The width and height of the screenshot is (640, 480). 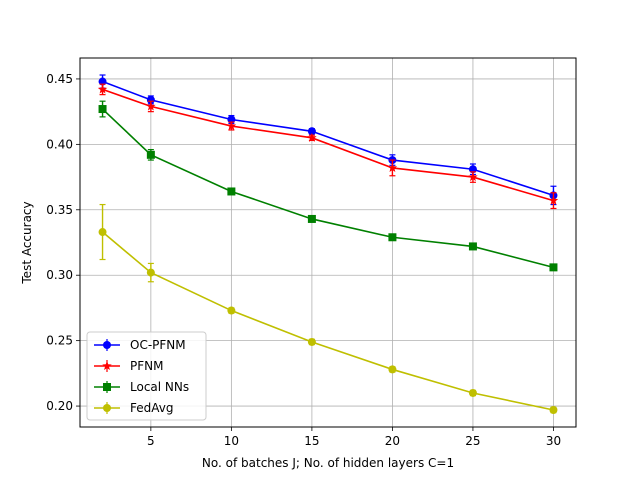 What do you see at coordinates (59, 79) in the screenshot?
I see `y-tick-label: 0.45` at bounding box center [59, 79].